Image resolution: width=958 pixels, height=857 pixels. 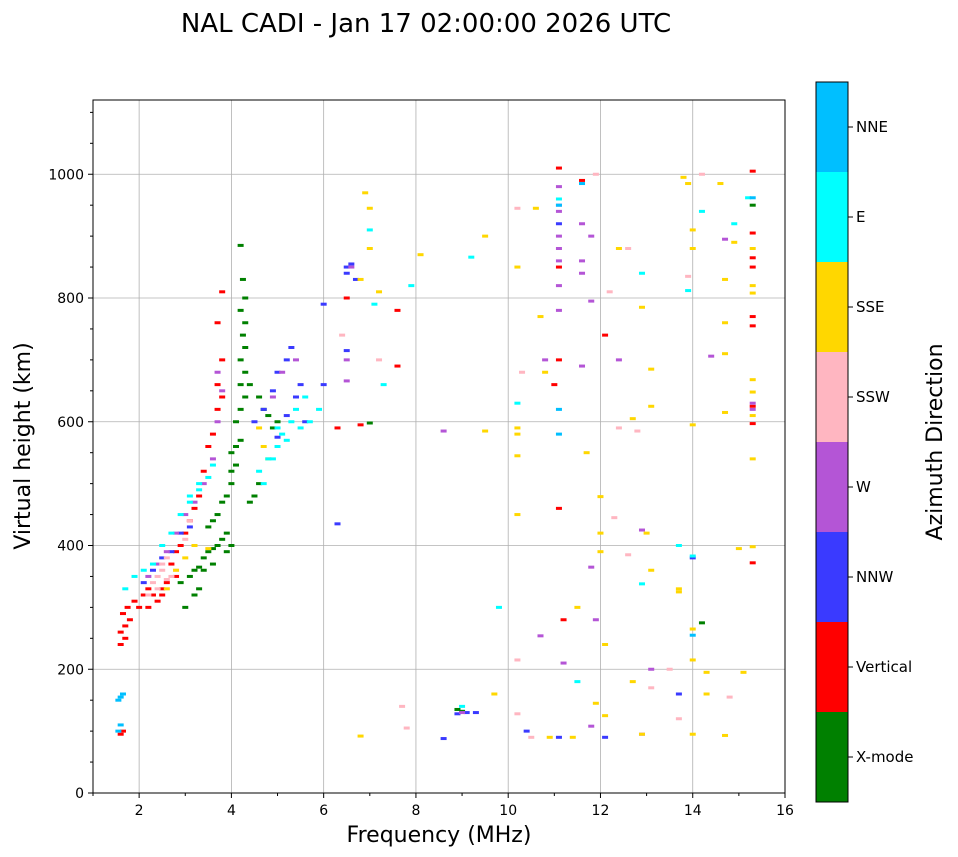 I want to click on x-axis-label: Frequency (MHz), so click(x=439, y=835).